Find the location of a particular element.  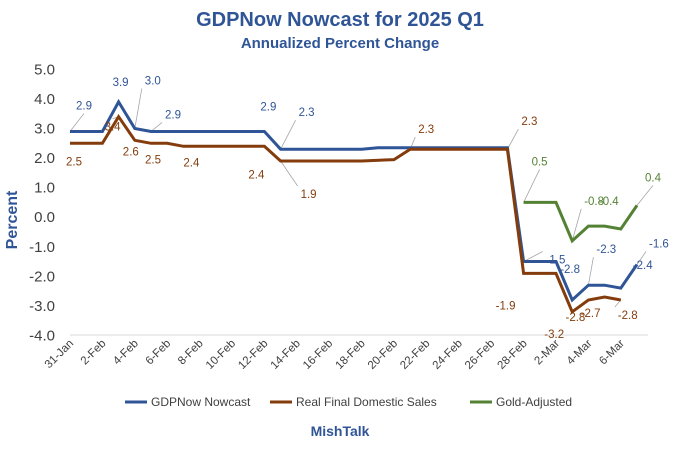

series-gold-adjusted-data-label: 0.4 is located at coordinates (653, 178).